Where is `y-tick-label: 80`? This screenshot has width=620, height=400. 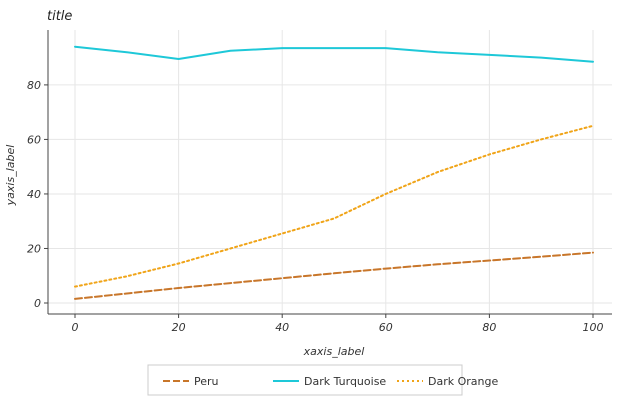 y-tick-label: 80 is located at coordinates (34, 85).